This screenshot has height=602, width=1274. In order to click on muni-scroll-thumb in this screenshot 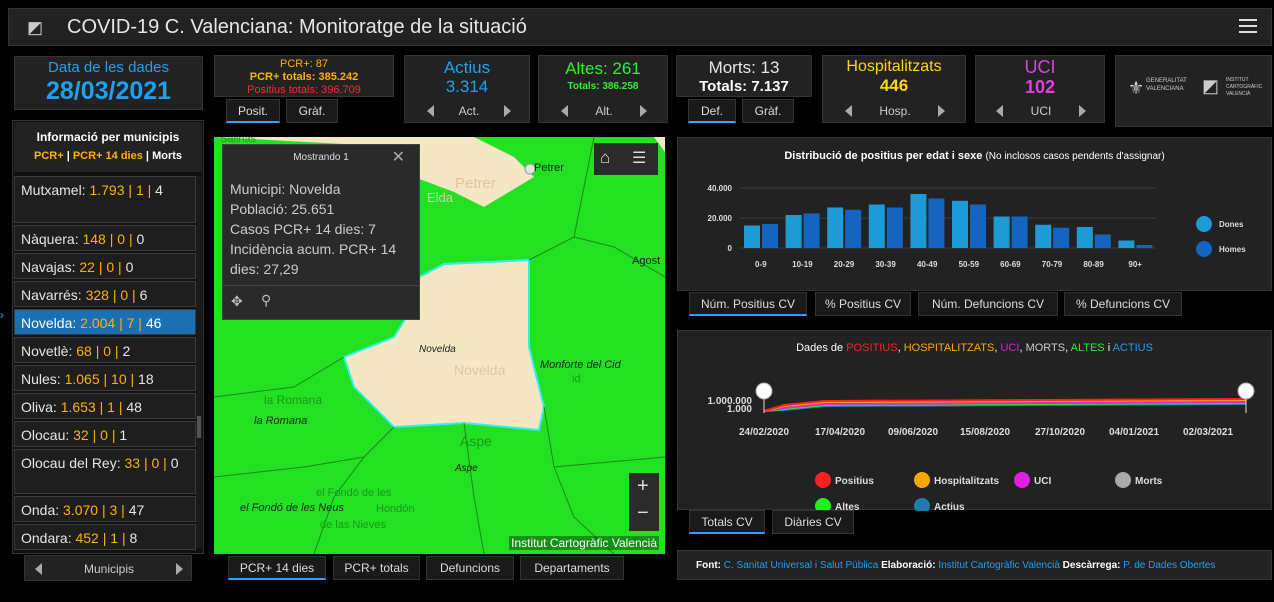, I will do `click(199, 427)`.